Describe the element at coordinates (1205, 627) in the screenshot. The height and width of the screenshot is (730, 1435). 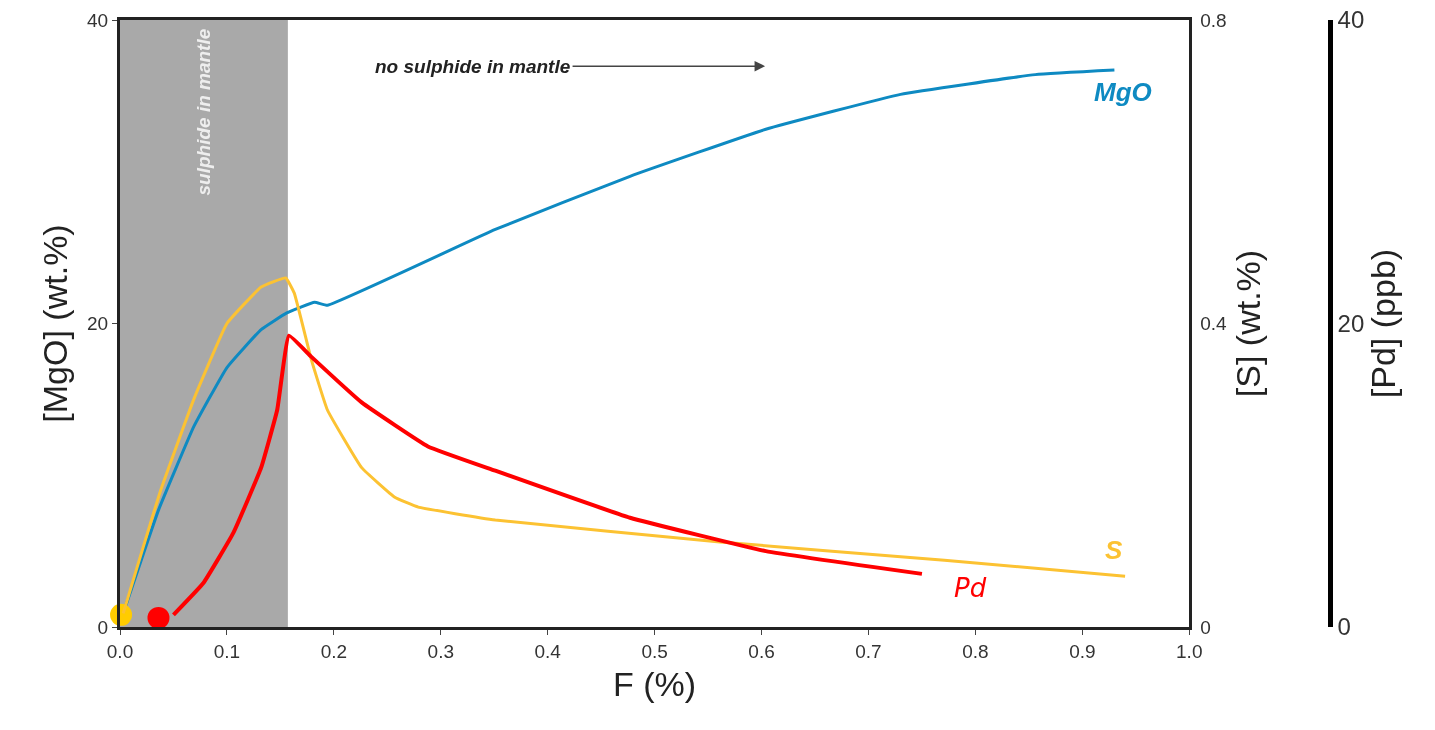
I see `y2-tick-label: 0` at that location.